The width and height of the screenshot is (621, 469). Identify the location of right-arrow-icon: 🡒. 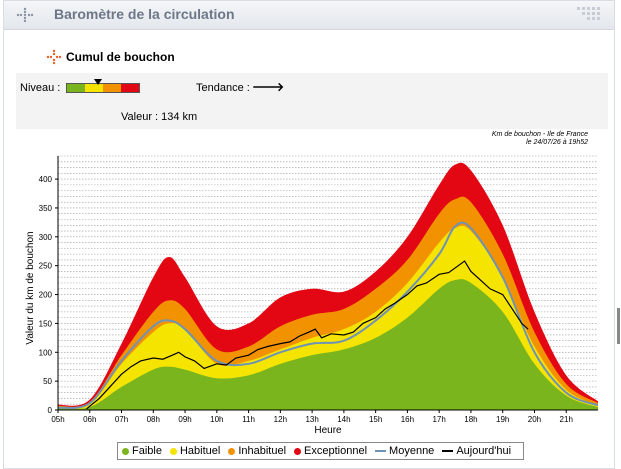
(268, 87).